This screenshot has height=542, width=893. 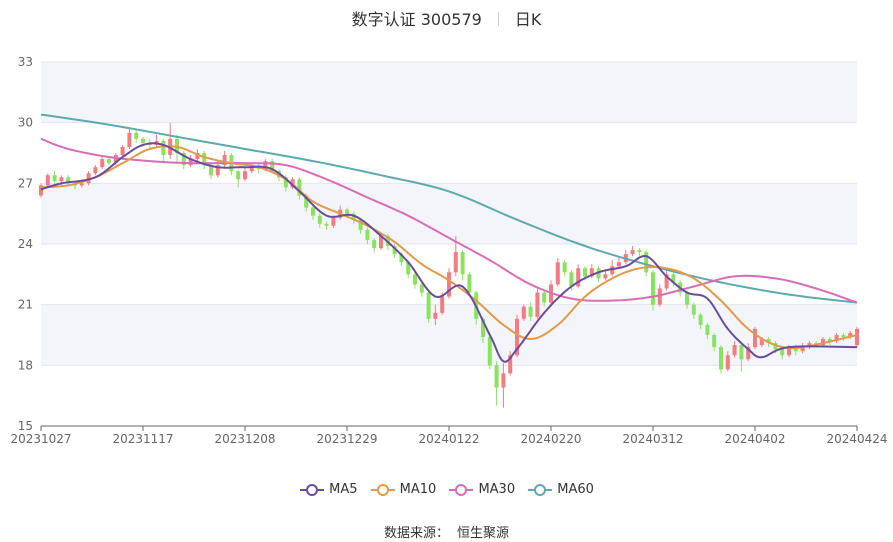 What do you see at coordinates (25, 183) in the screenshot?
I see `y-tick-label: 27` at bounding box center [25, 183].